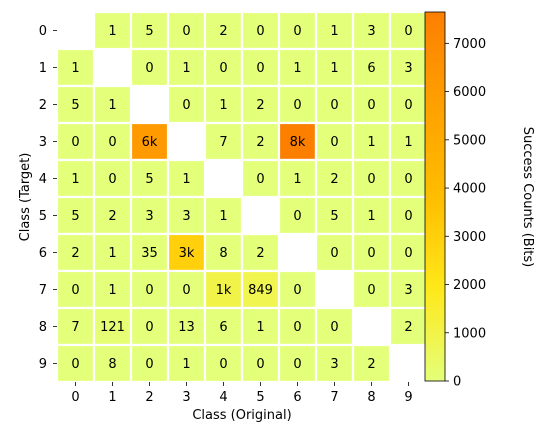 The width and height of the screenshot is (546, 427). I want to click on x-axis-ticks: 0 1 2 3 4 5 6 7 8 9, so click(242, 393).